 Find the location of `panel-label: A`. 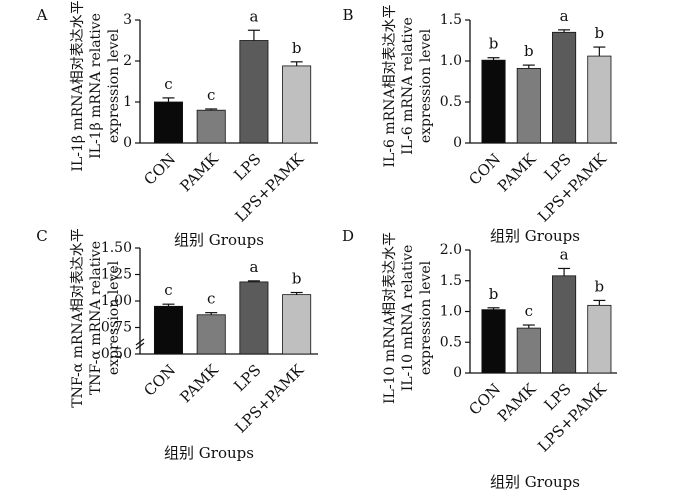

panel-label: A is located at coordinates (42, 15).